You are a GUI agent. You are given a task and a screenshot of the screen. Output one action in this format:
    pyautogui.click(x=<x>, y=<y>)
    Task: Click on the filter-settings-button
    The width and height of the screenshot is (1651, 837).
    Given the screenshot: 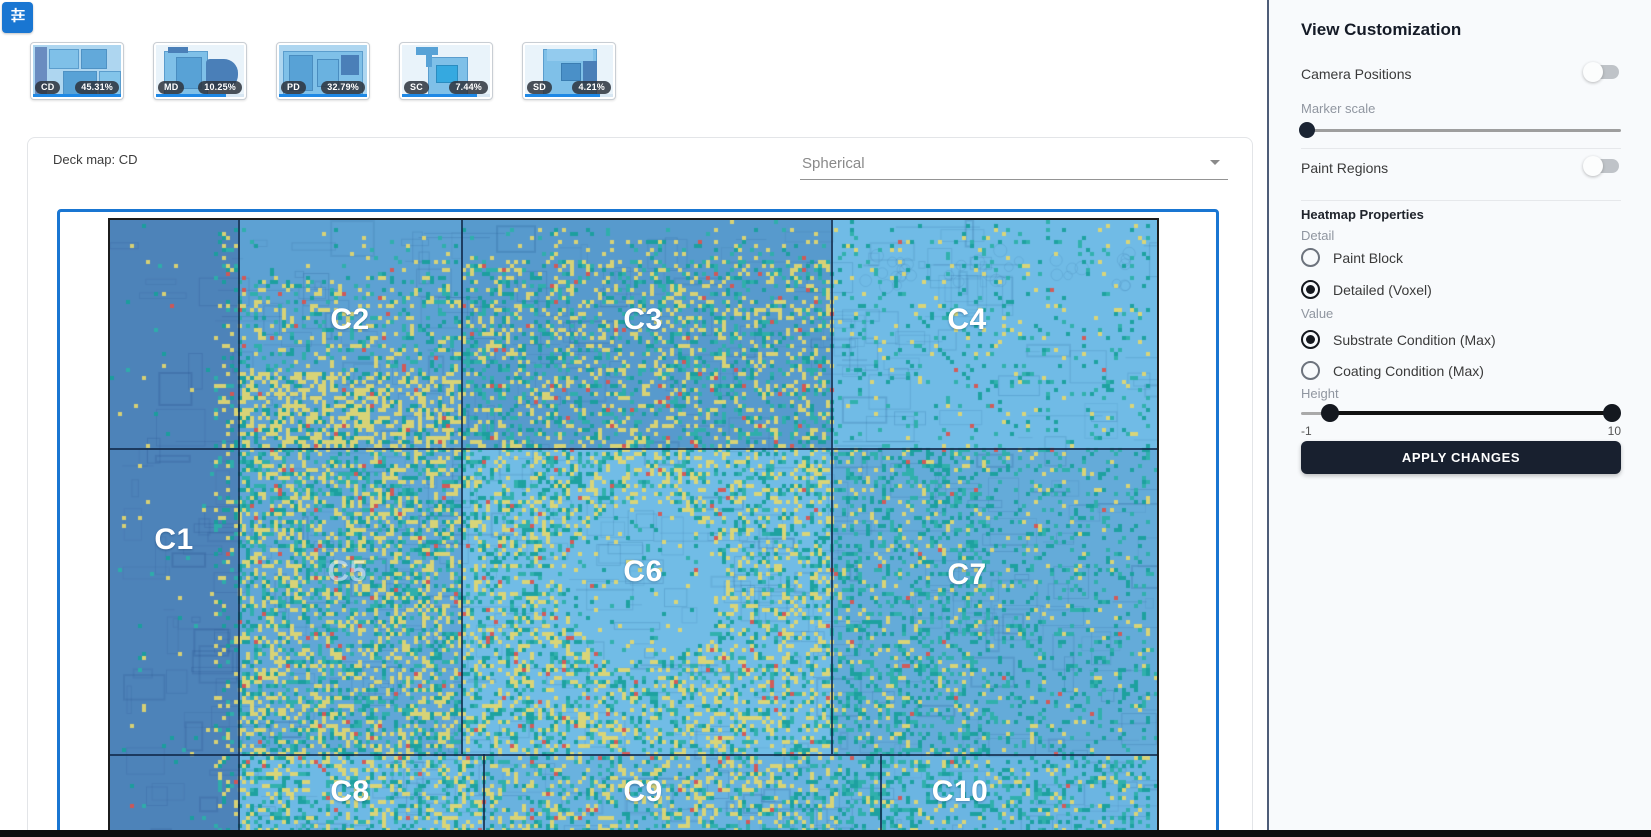 What is the action you would take?
    pyautogui.click(x=17, y=17)
    